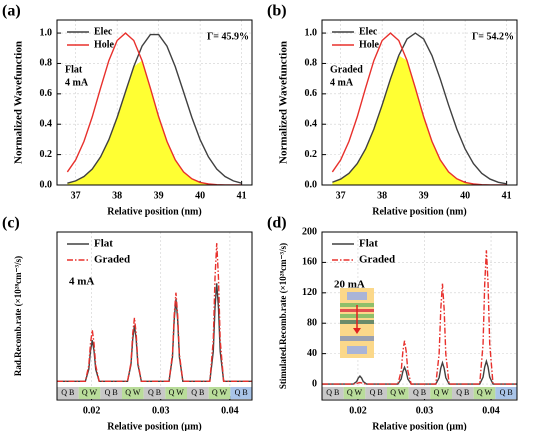  I want to click on device-inset, so click(357, 323).